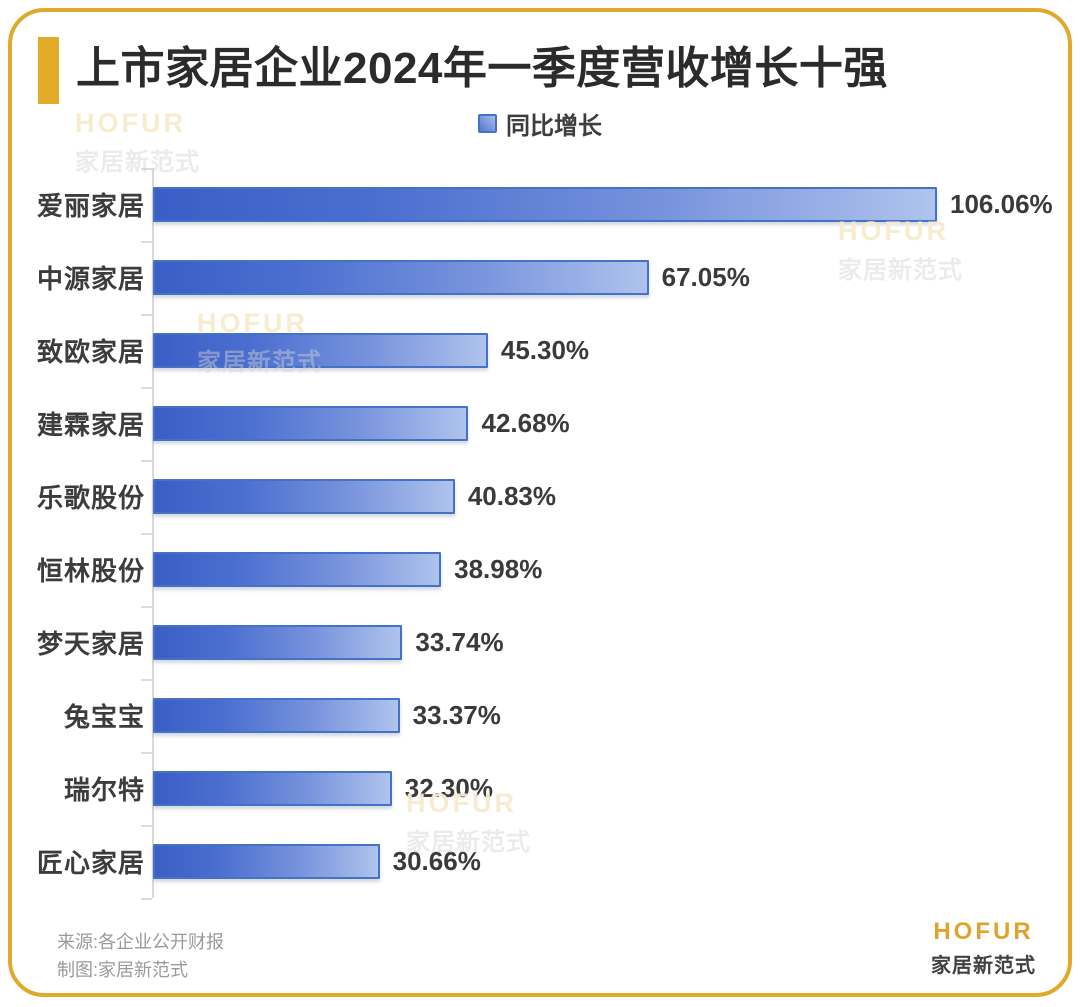 The width and height of the screenshot is (1080, 1007). I want to click on value-label: 32.30%, so click(448, 788).